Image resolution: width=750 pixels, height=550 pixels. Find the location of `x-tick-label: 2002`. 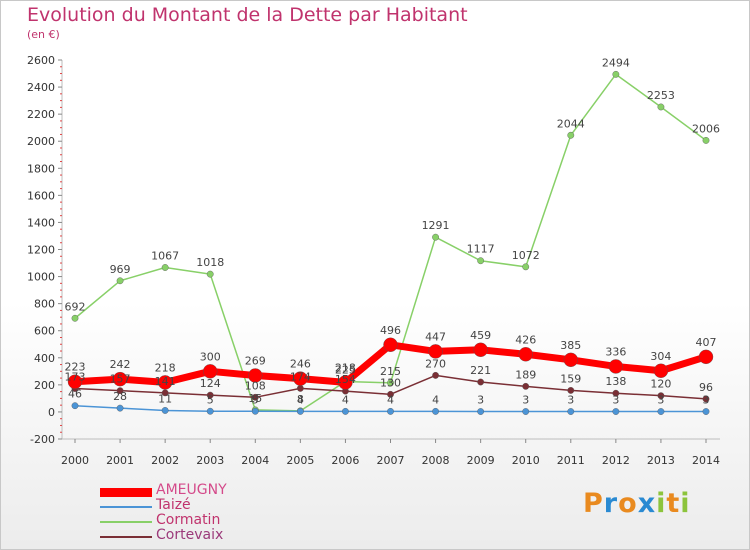

x-tick-label: 2002 is located at coordinates (165, 460).